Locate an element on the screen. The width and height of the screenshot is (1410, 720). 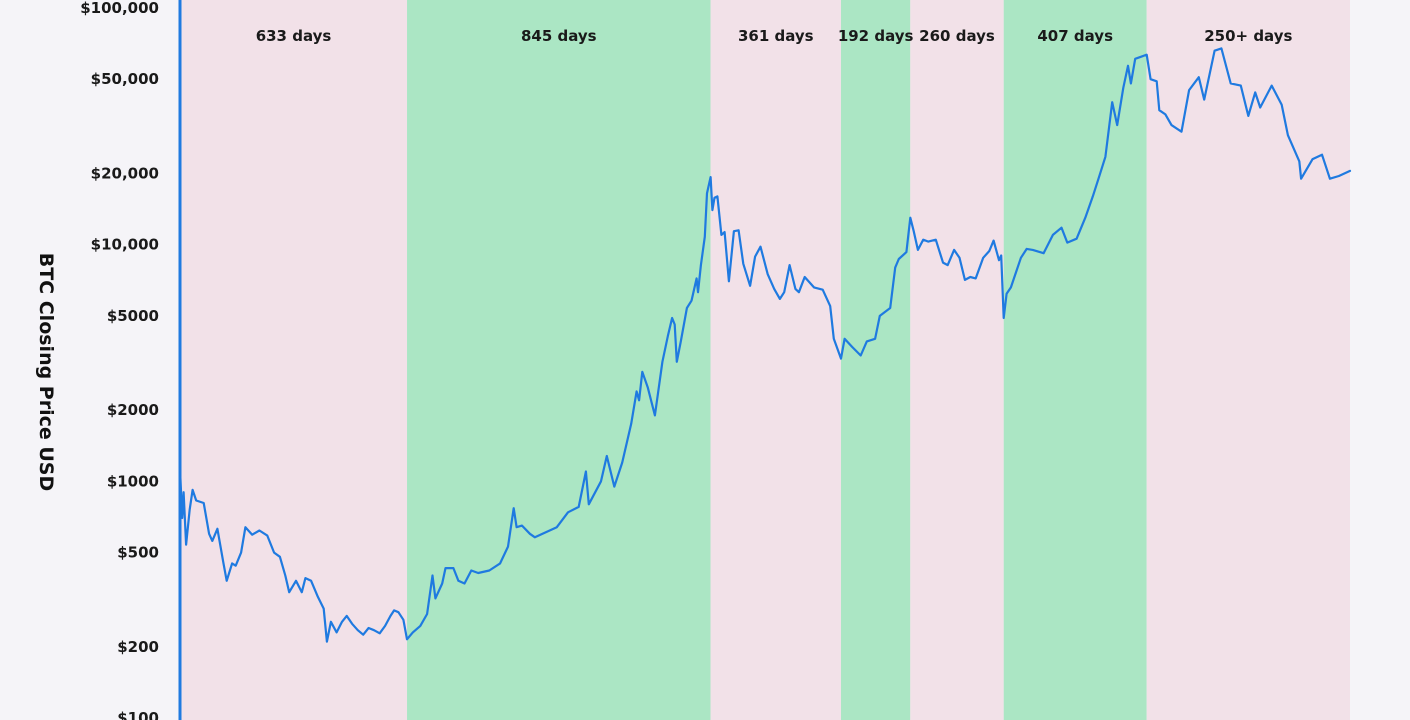
period-label-6: 250+ days is located at coordinates (1248, 36).